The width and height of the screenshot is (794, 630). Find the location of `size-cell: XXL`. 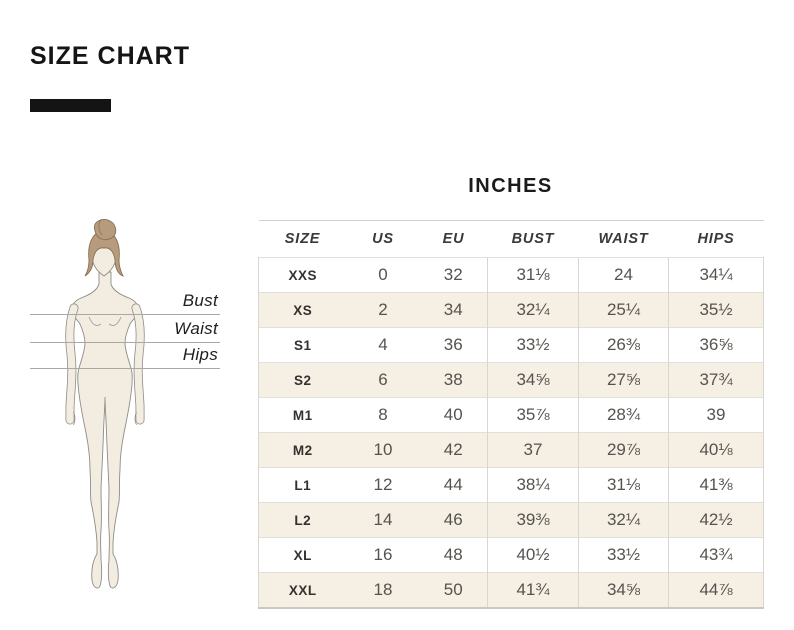

size-cell: XXL is located at coordinates (302, 590).